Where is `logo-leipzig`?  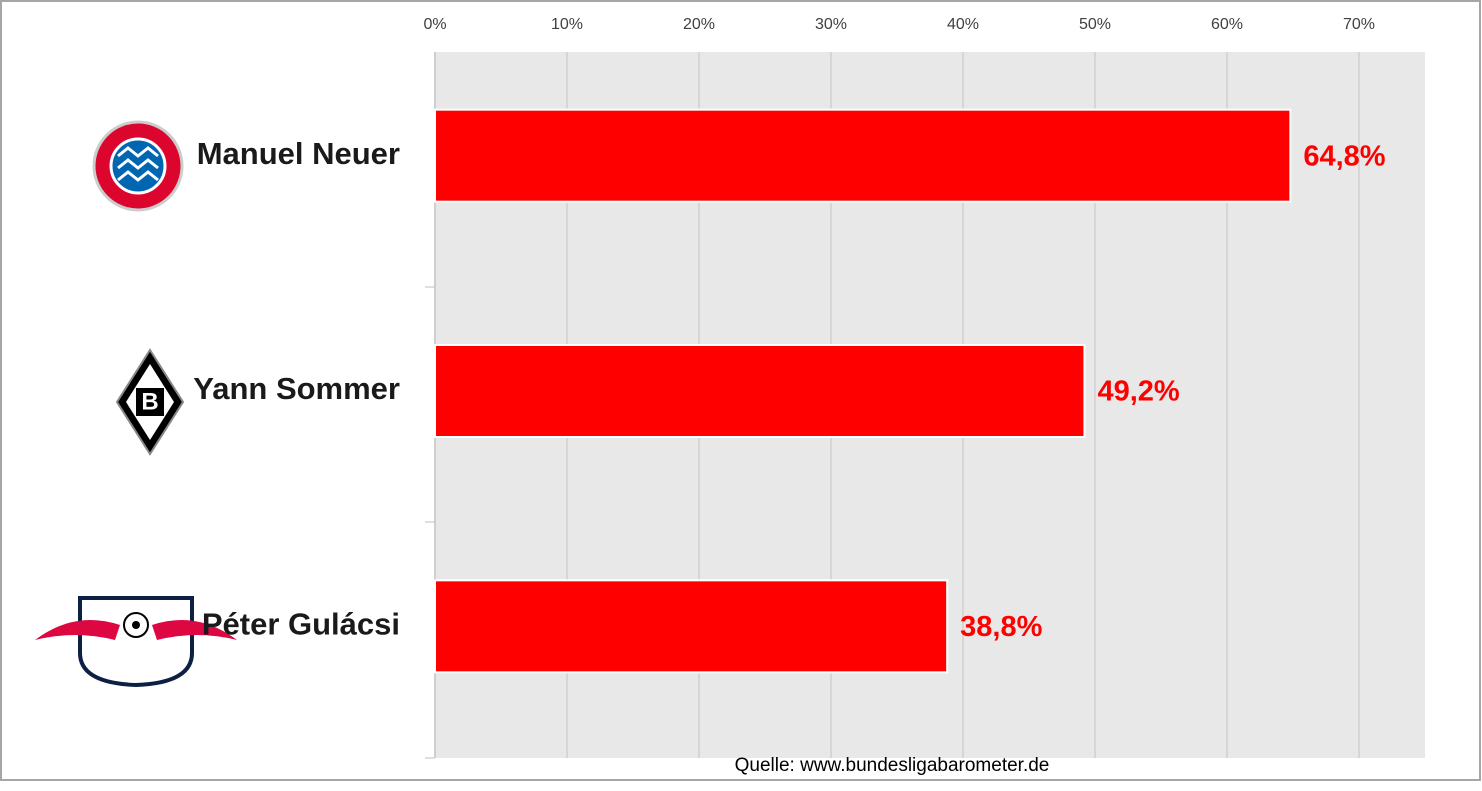
logo-leipzig is located at coordinates (136, 642).